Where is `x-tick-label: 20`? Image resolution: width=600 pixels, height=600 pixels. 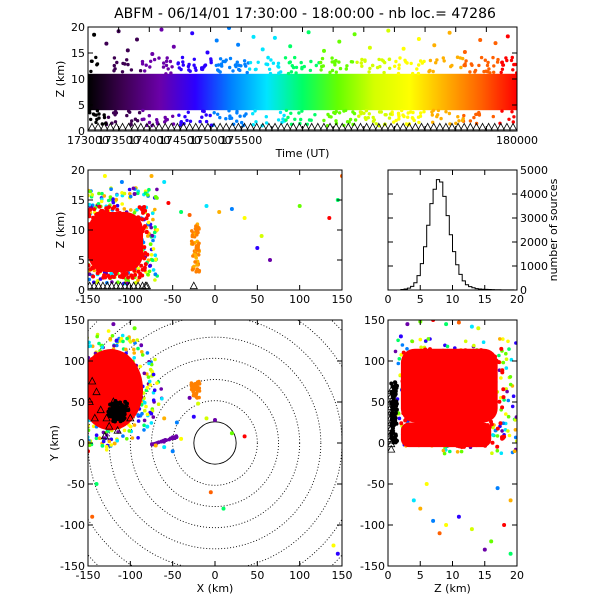 x-tick-label: 20 is located at coordinates (517, 299).